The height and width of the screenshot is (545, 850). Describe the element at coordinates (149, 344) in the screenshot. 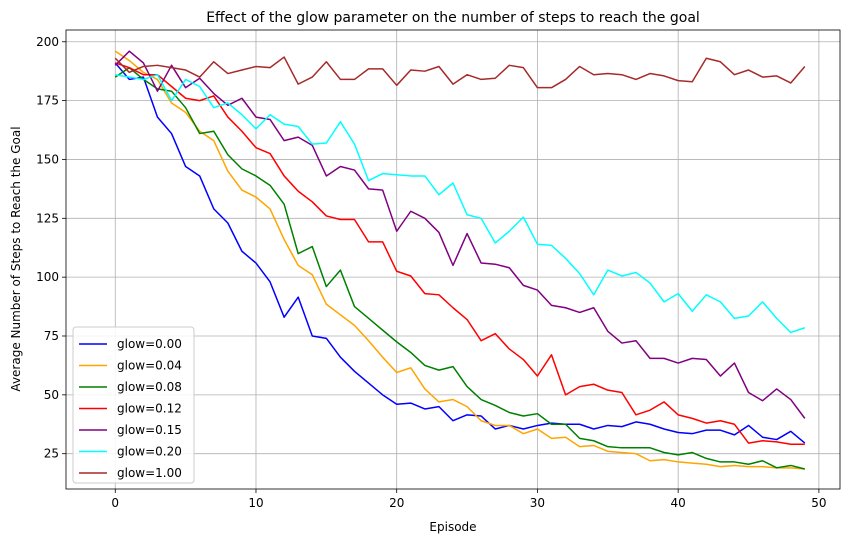

I see `legend-entry-label: glow=0.00` at that location.